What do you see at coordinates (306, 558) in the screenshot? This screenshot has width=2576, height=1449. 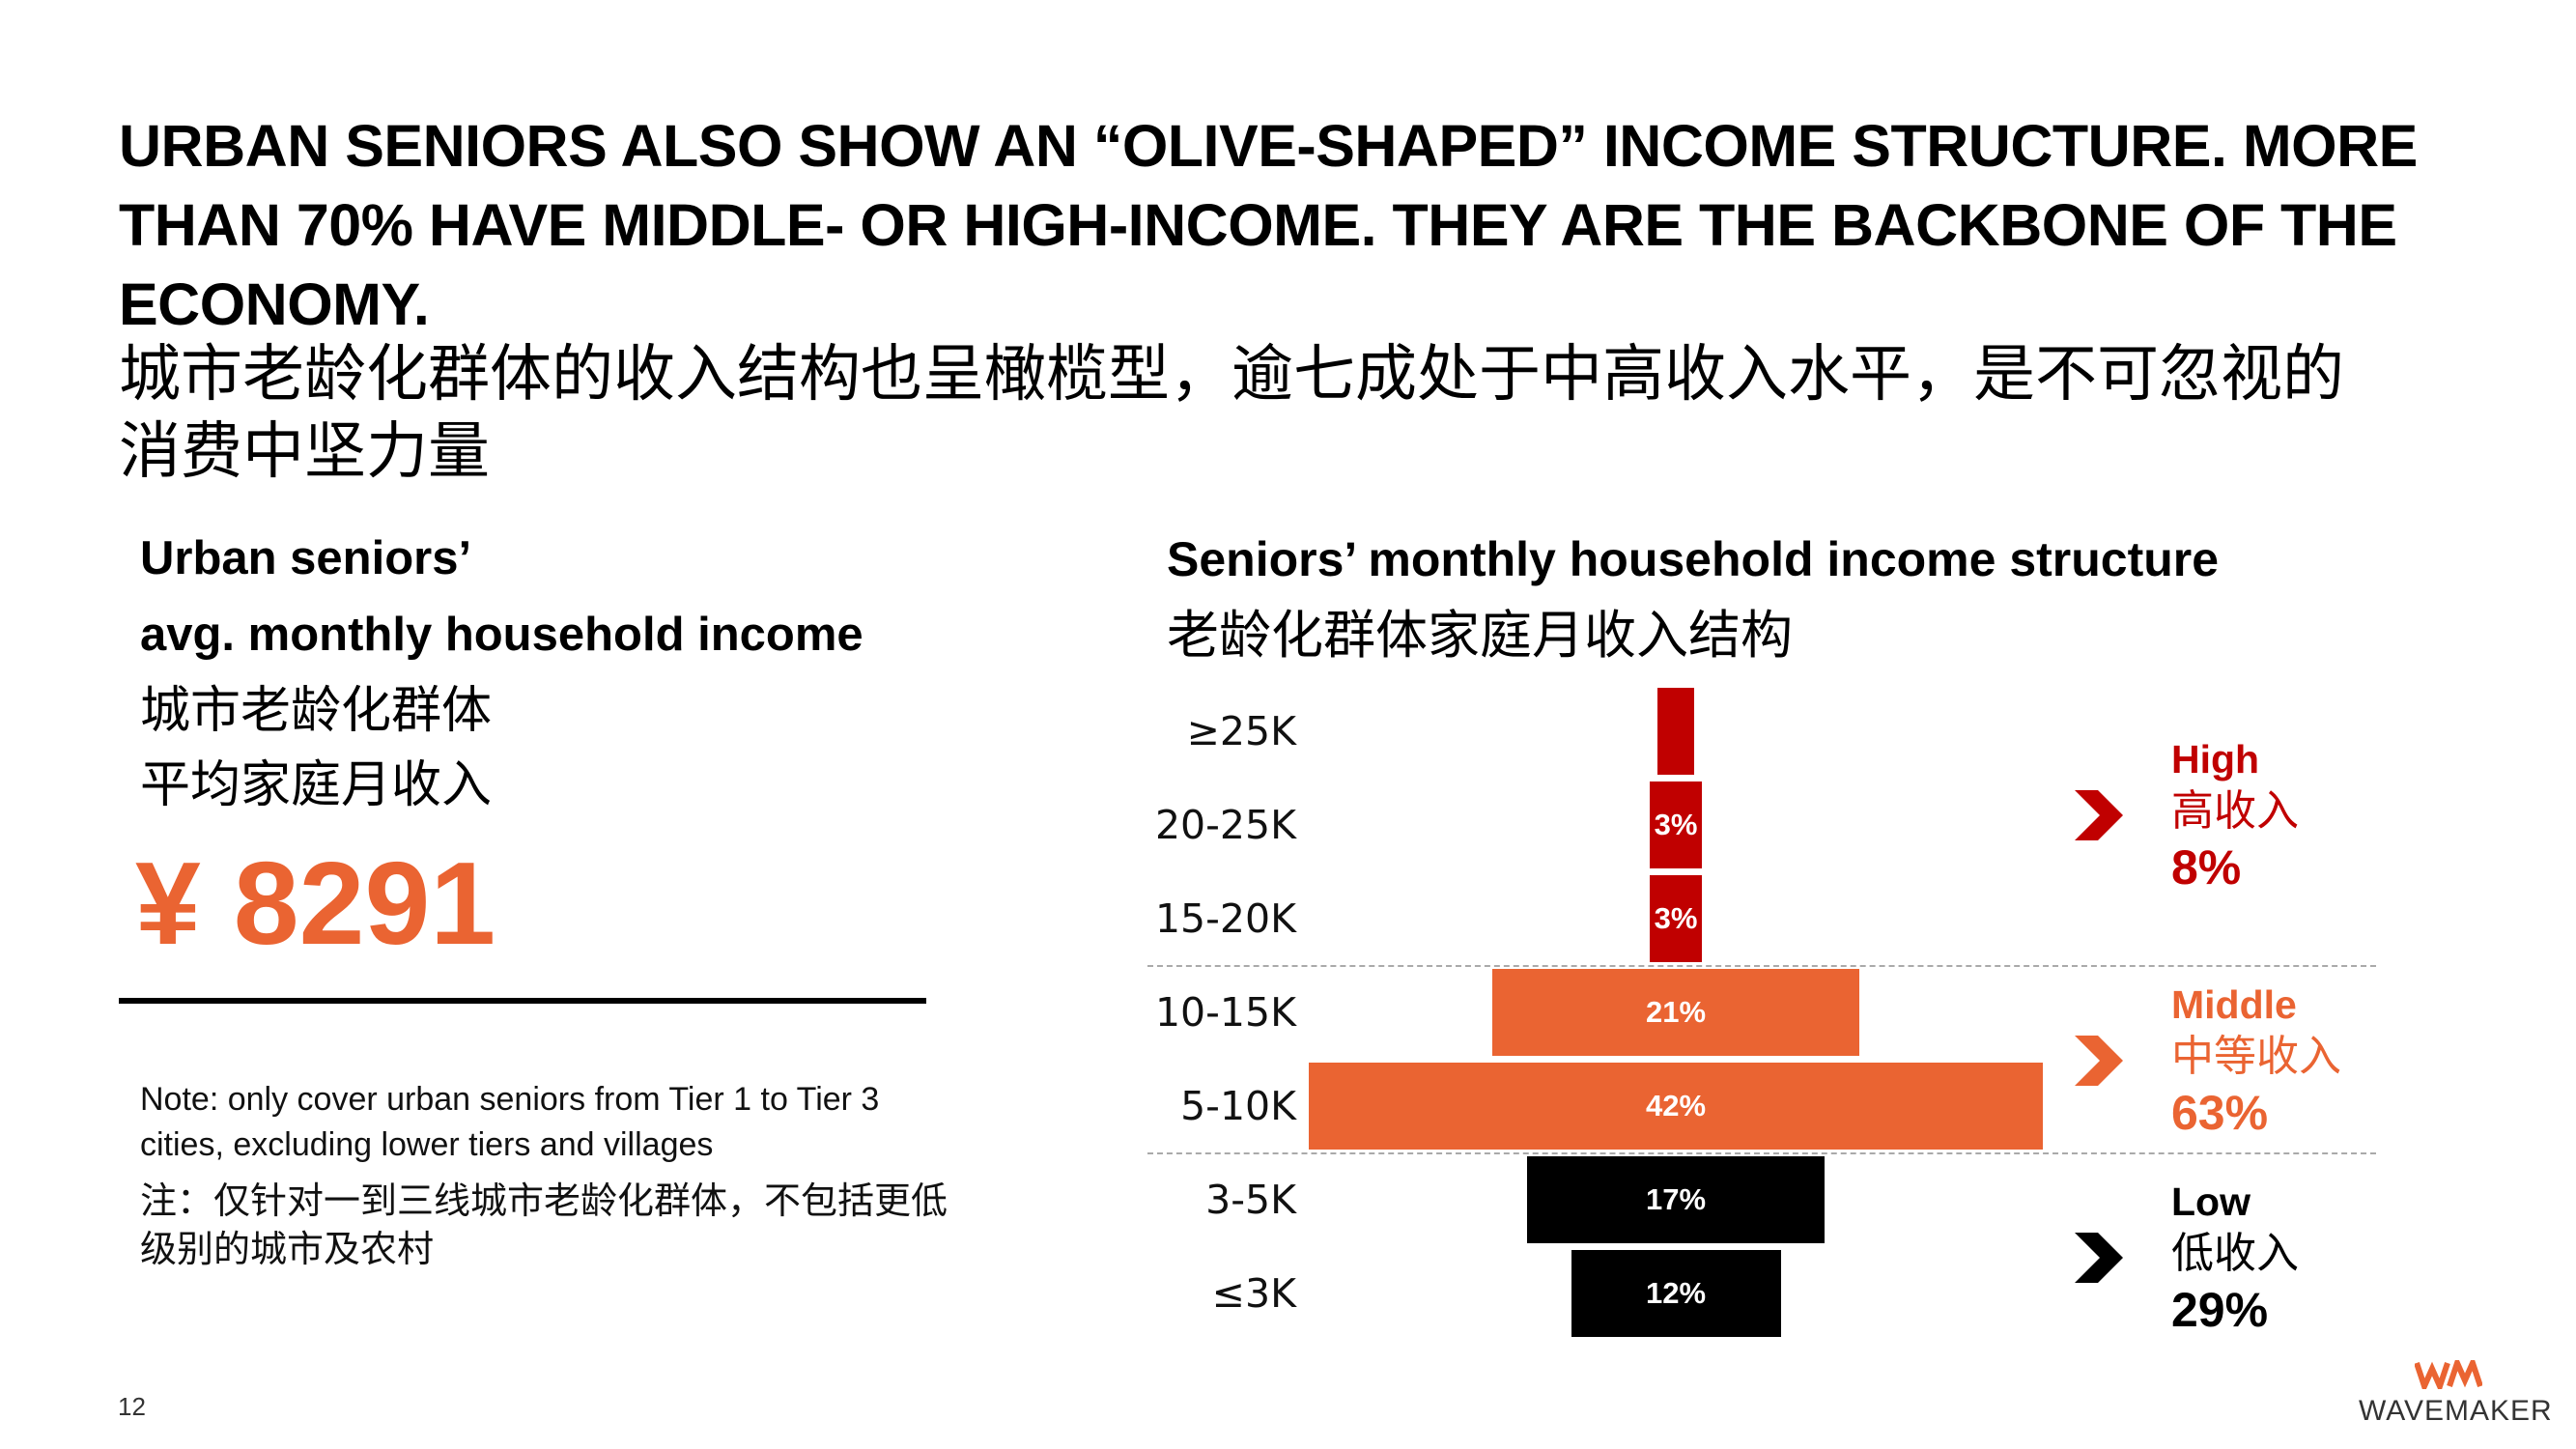 I see `avg-income-label-line-1: Urban seniors’` at bounding box center [306, 558].